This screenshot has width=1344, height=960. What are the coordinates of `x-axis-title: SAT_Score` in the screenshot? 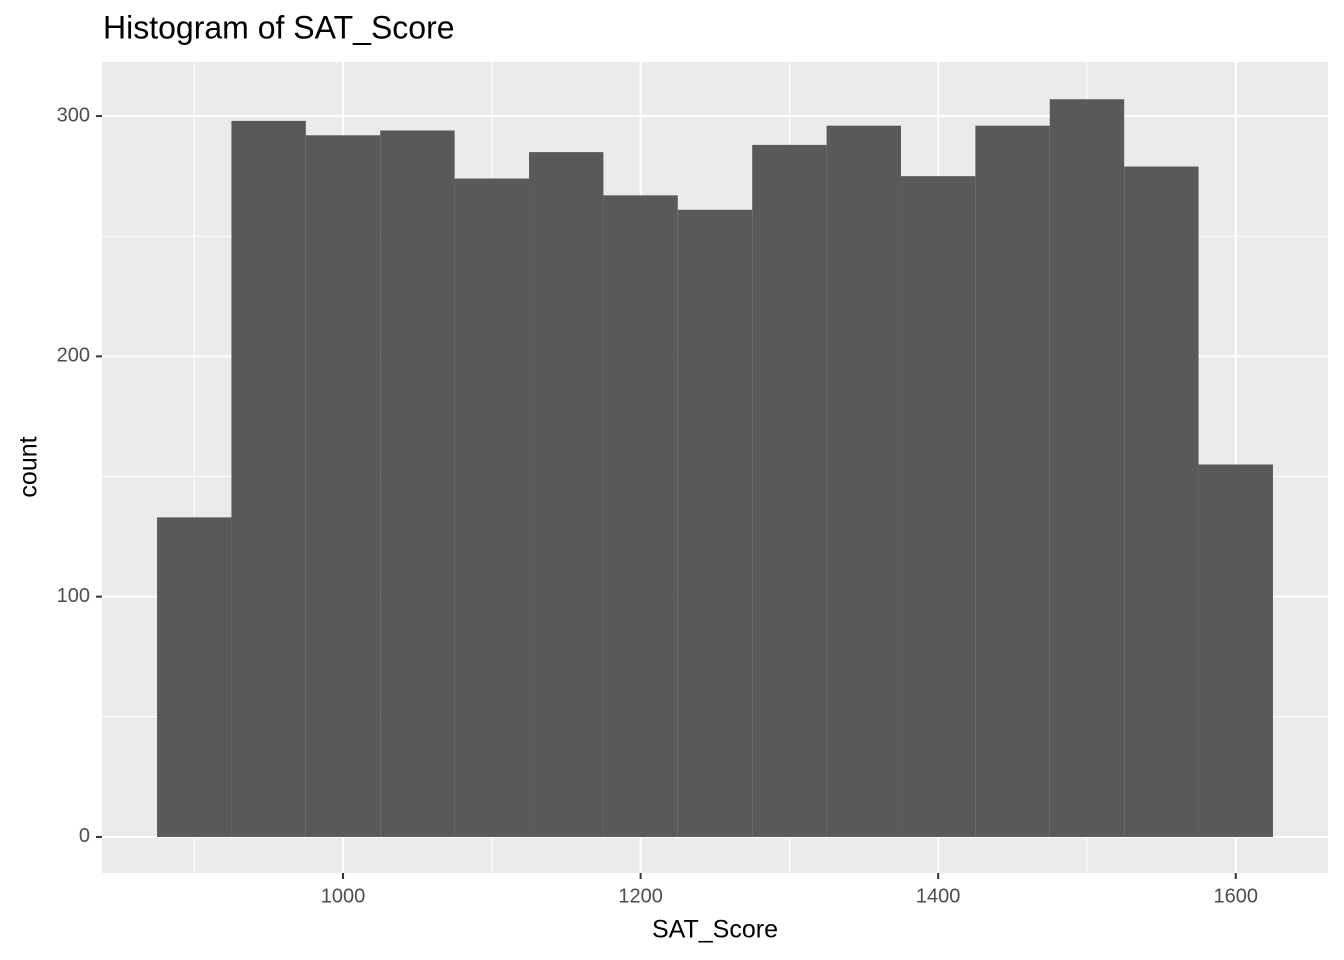 It's located at (715, 930).